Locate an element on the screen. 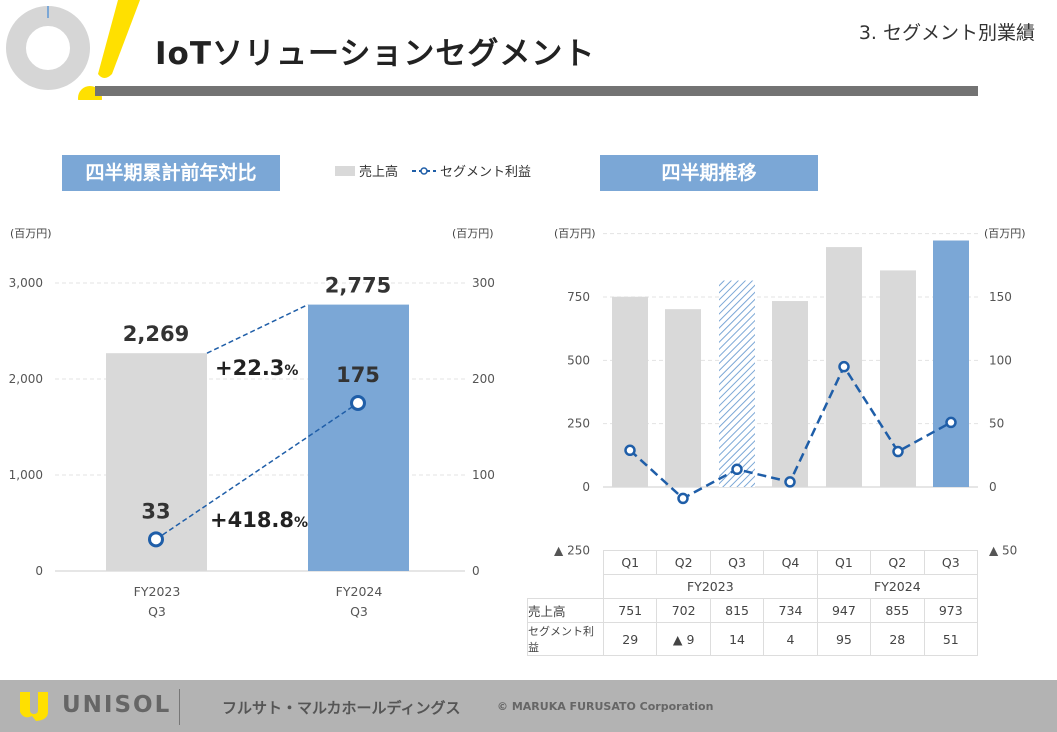 Image resolution: width=1057 pixels, height=732 pixels. table-cell: 14 is located at coordinates (737, 639).